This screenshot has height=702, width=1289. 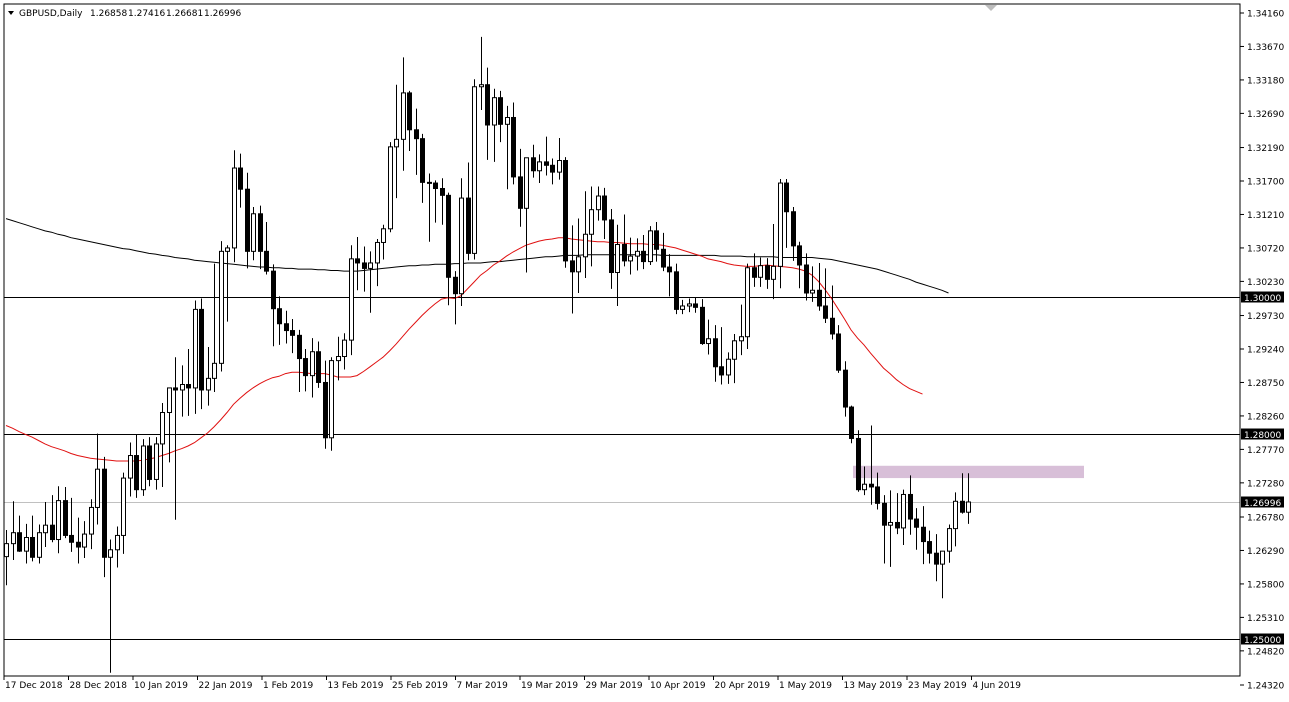 What do you see at coordinates (11, 13) in the screenshot?
I see `triangle-down-icon` at bounding box center [11, 13].